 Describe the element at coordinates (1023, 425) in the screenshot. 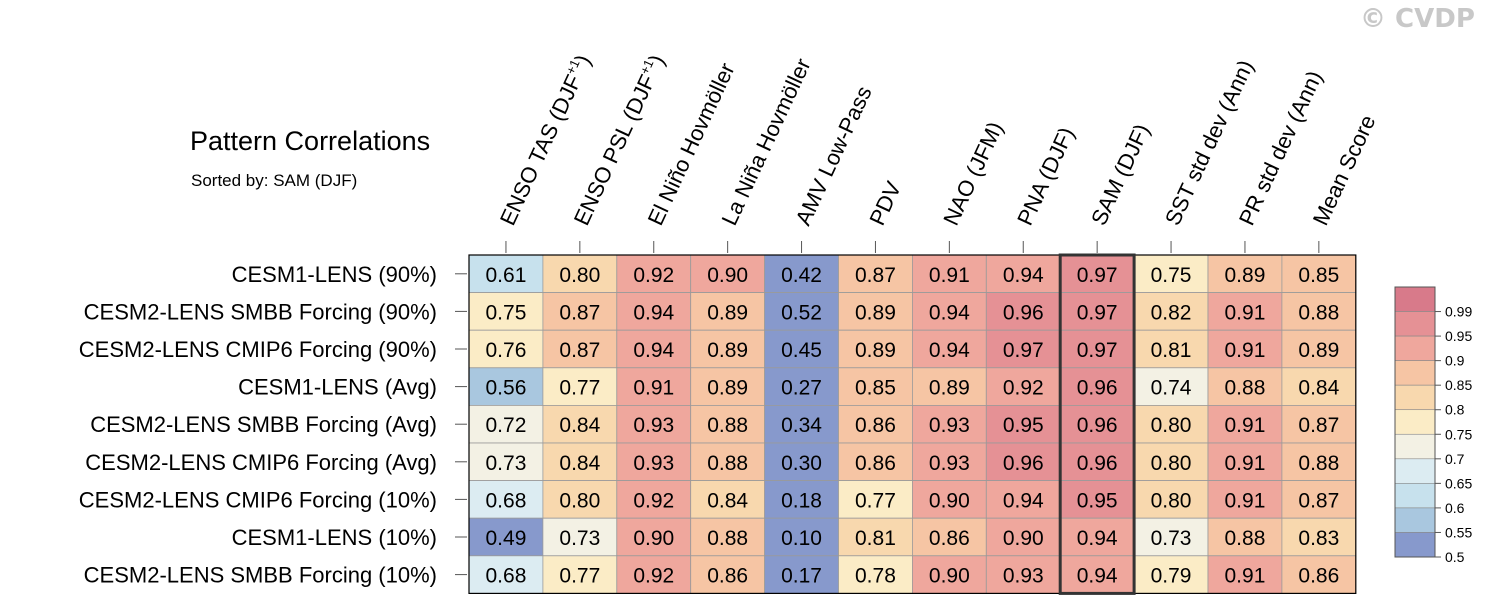

I see `cell-value-label: 0.95` at that location.